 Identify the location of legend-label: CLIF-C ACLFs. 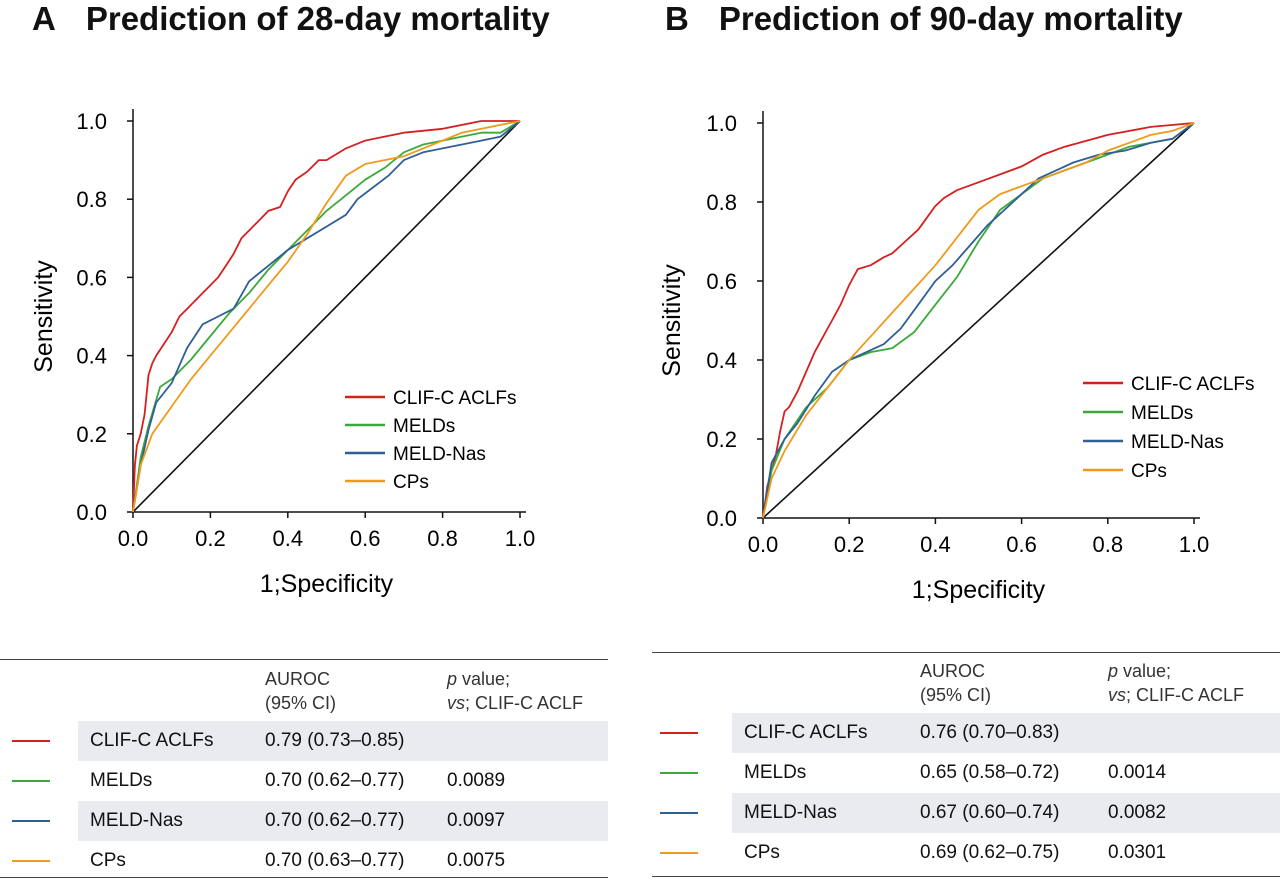
(1193, 384).